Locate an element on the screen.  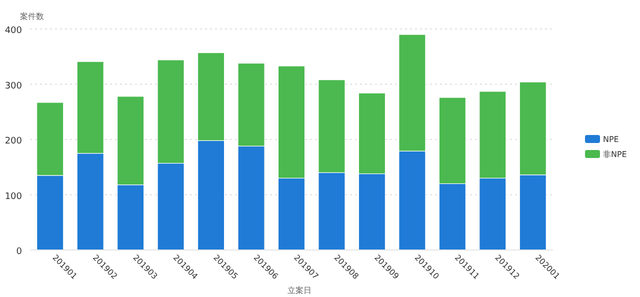
legend-label: NPE is located at coordinates (611, 139).